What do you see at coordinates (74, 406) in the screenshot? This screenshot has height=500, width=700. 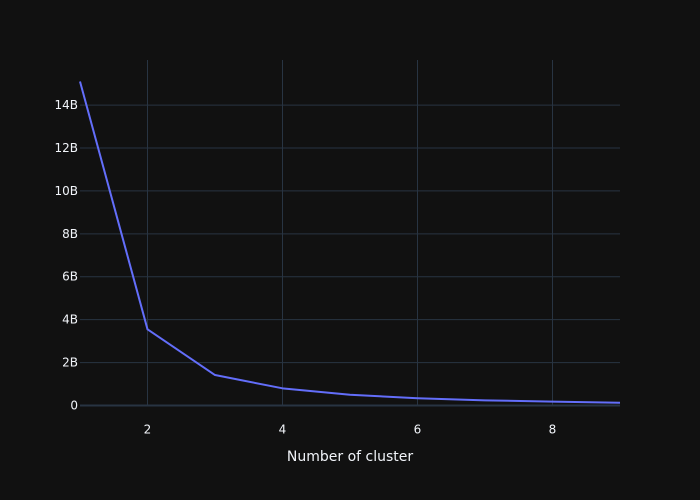 I see `y-tick-label: 0` at bounding box center [74, 406].